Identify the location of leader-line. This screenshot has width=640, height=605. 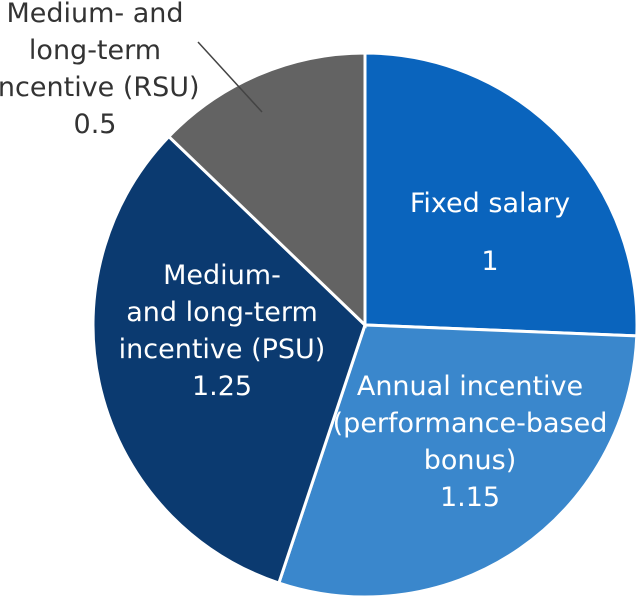
(230, 77).